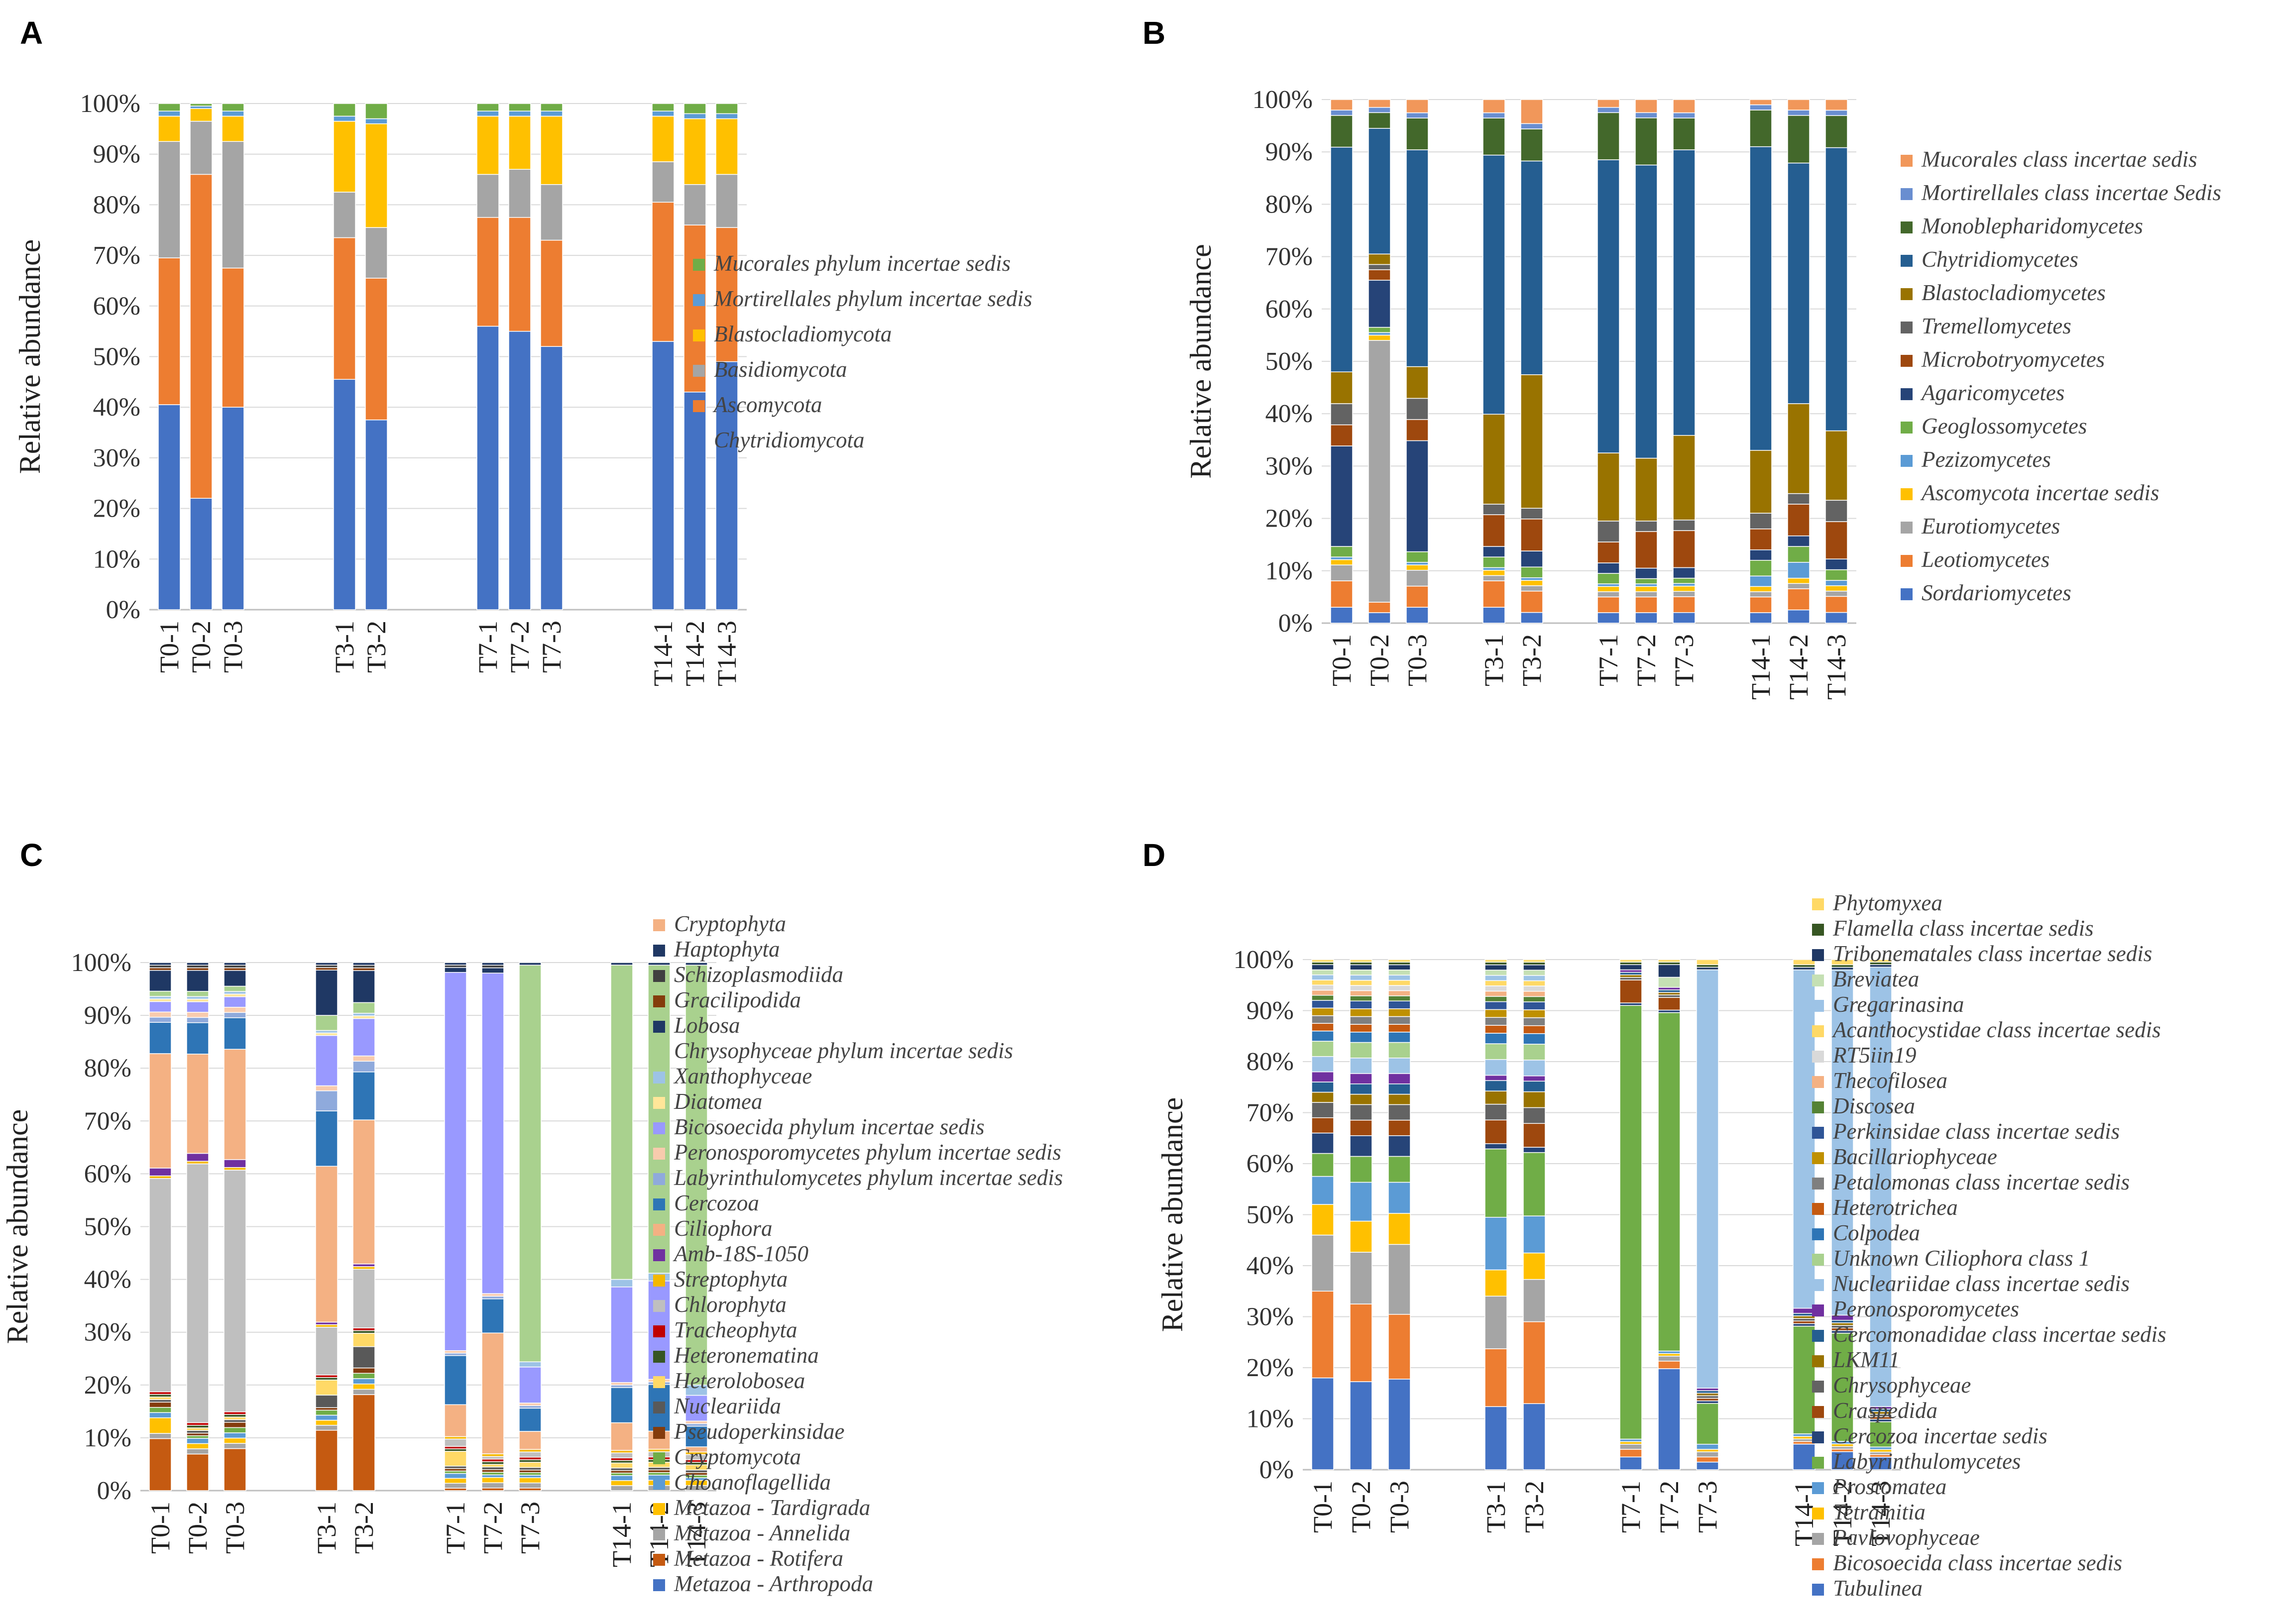 This screenshot has height=1624, width=2271. I want to click on pb-bar-t14-2-geoglossomycetes, so click(1799, 555).